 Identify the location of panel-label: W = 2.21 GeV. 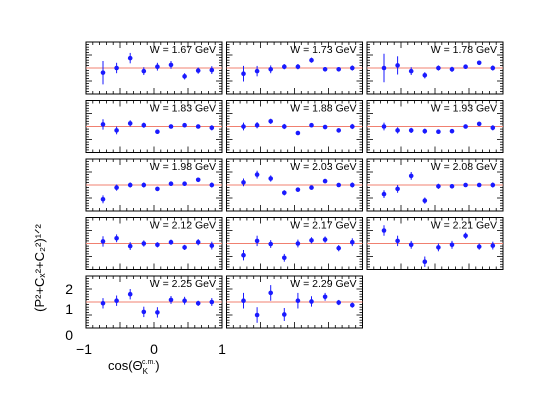
(464, 226).